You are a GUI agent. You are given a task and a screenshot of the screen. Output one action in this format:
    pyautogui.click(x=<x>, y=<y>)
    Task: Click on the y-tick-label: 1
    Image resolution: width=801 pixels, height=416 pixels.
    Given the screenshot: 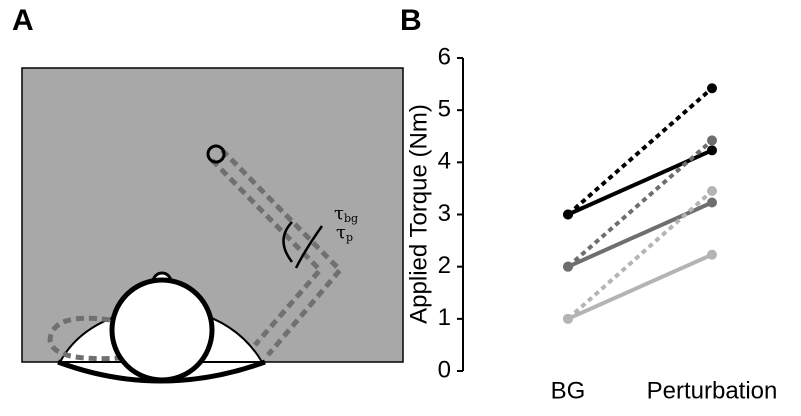 What is the action you would take?
    pyautogui.click(x=444, y=317)
    